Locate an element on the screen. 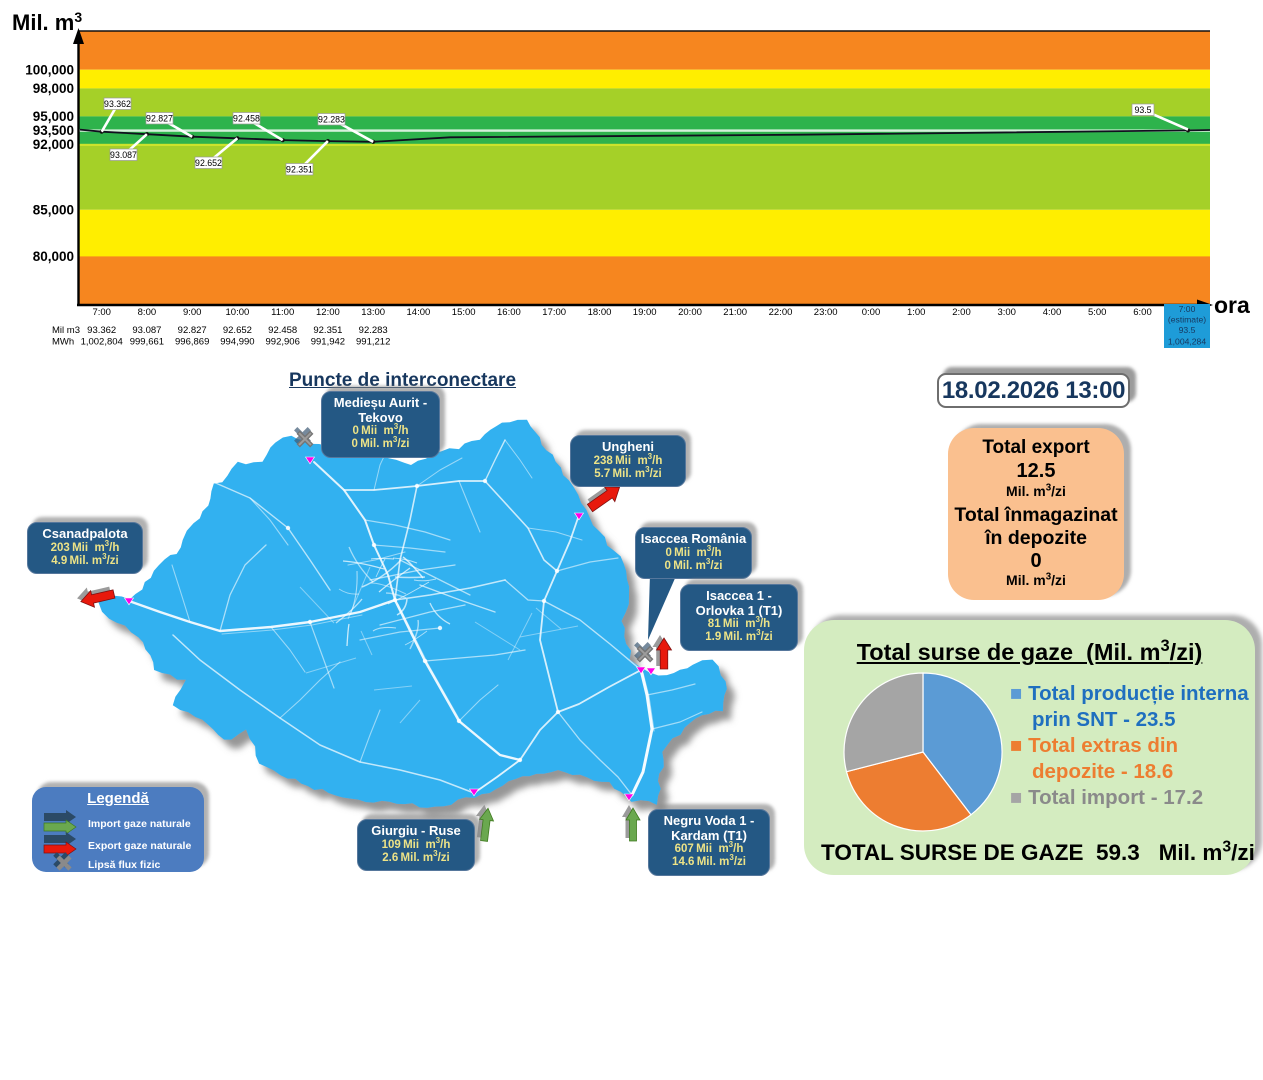  svg-text: 14:00 is located at coordinates (419, 312).